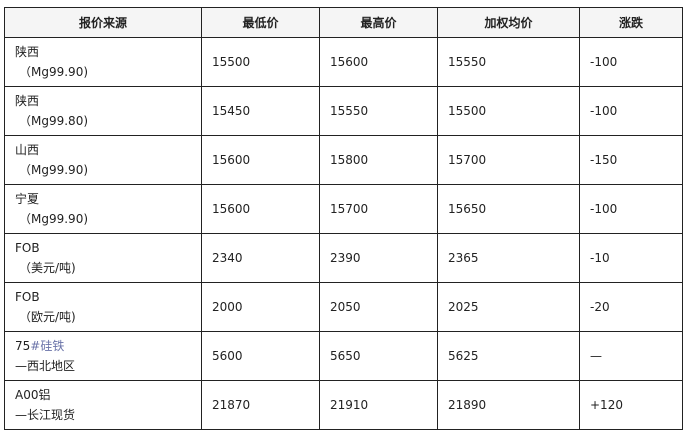  I want to click on cell-high: 21910, so click(378, 405).